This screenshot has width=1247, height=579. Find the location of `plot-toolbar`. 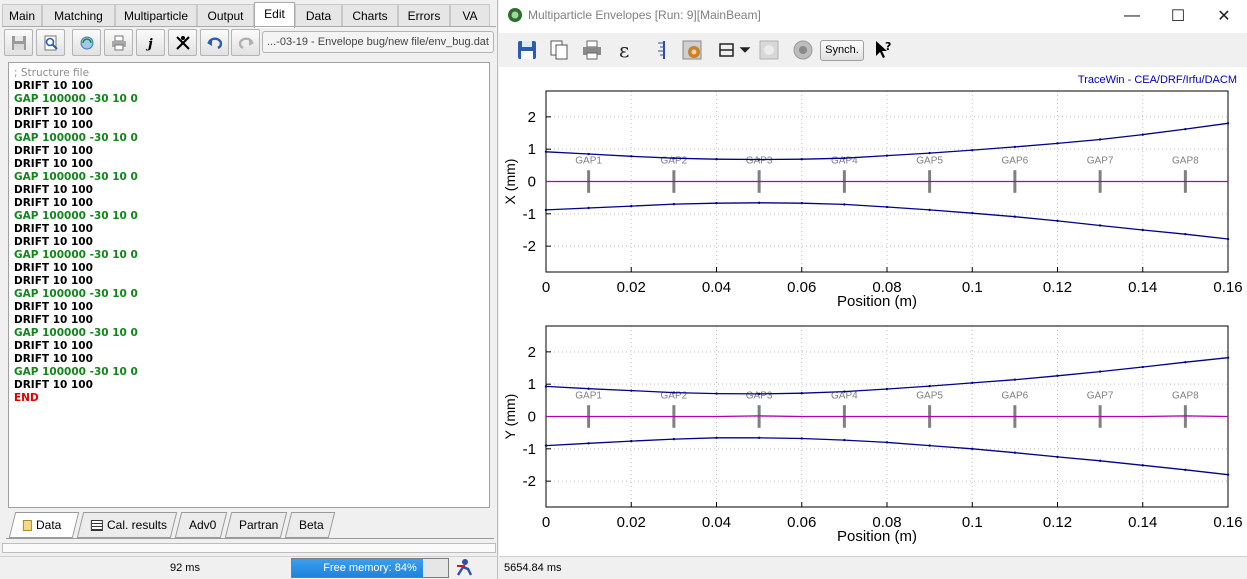

plot-toolbar is located at coordinates (873, 50).